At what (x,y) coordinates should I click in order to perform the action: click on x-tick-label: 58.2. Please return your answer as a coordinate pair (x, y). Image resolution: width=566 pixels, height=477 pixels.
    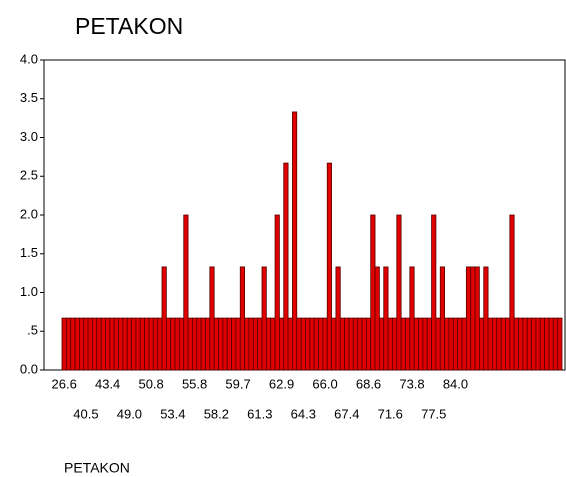
    Looking at the image, I should click on (216, 413).